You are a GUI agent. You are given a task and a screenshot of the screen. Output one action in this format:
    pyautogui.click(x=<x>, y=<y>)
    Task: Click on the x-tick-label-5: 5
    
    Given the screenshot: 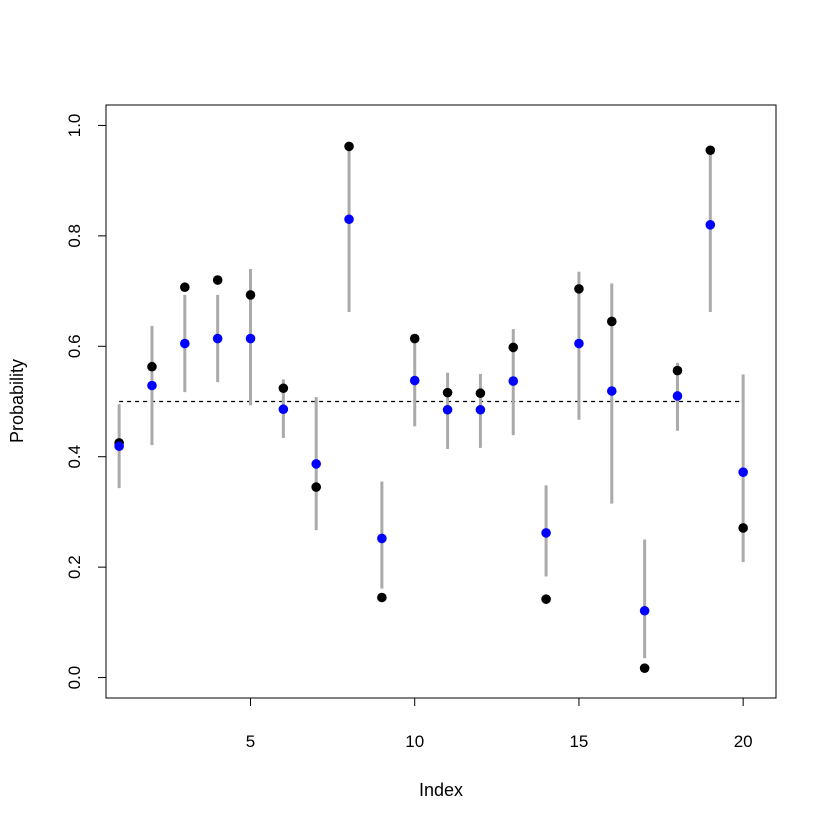 What is the action you would take?
    pyautogui.click(x=250, y=741)
    